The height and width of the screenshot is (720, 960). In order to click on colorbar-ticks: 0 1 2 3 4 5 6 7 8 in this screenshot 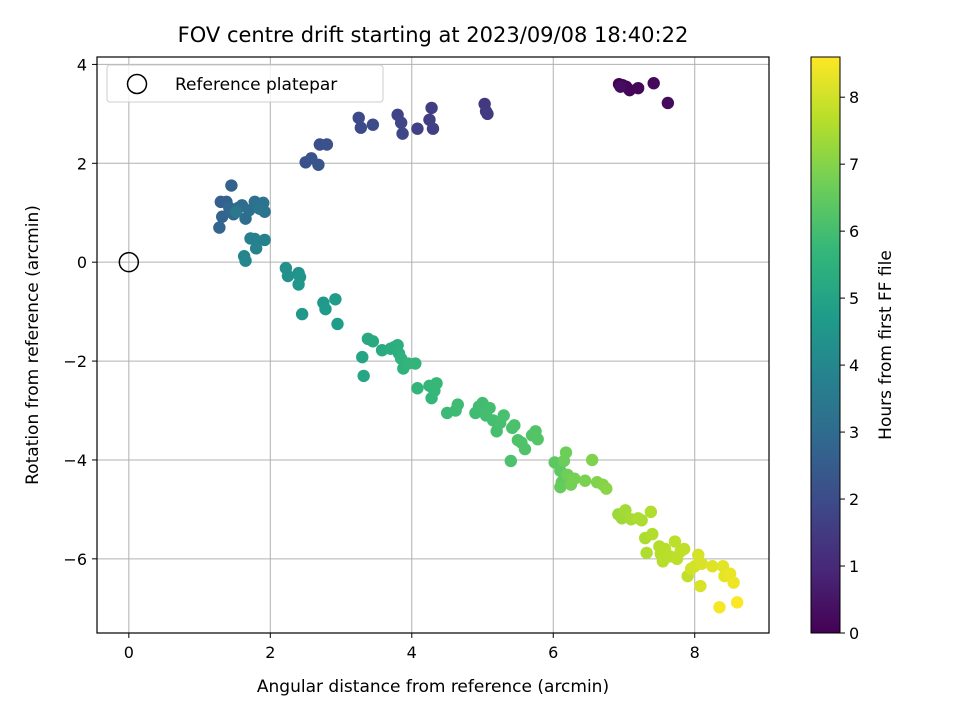, I will do `click(849, 365)`.